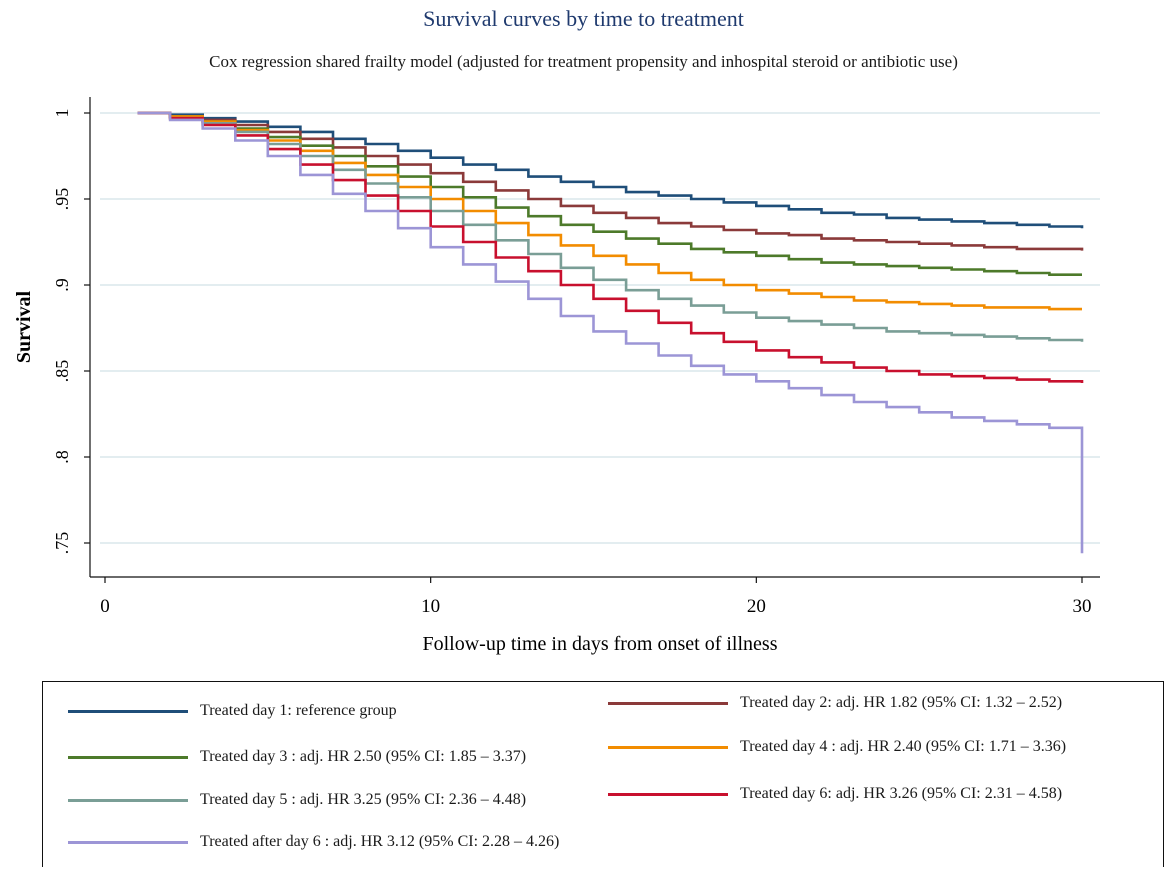 The image size is (1167, 871). I want to click on x-tick-label: 10, so click(430, 606).